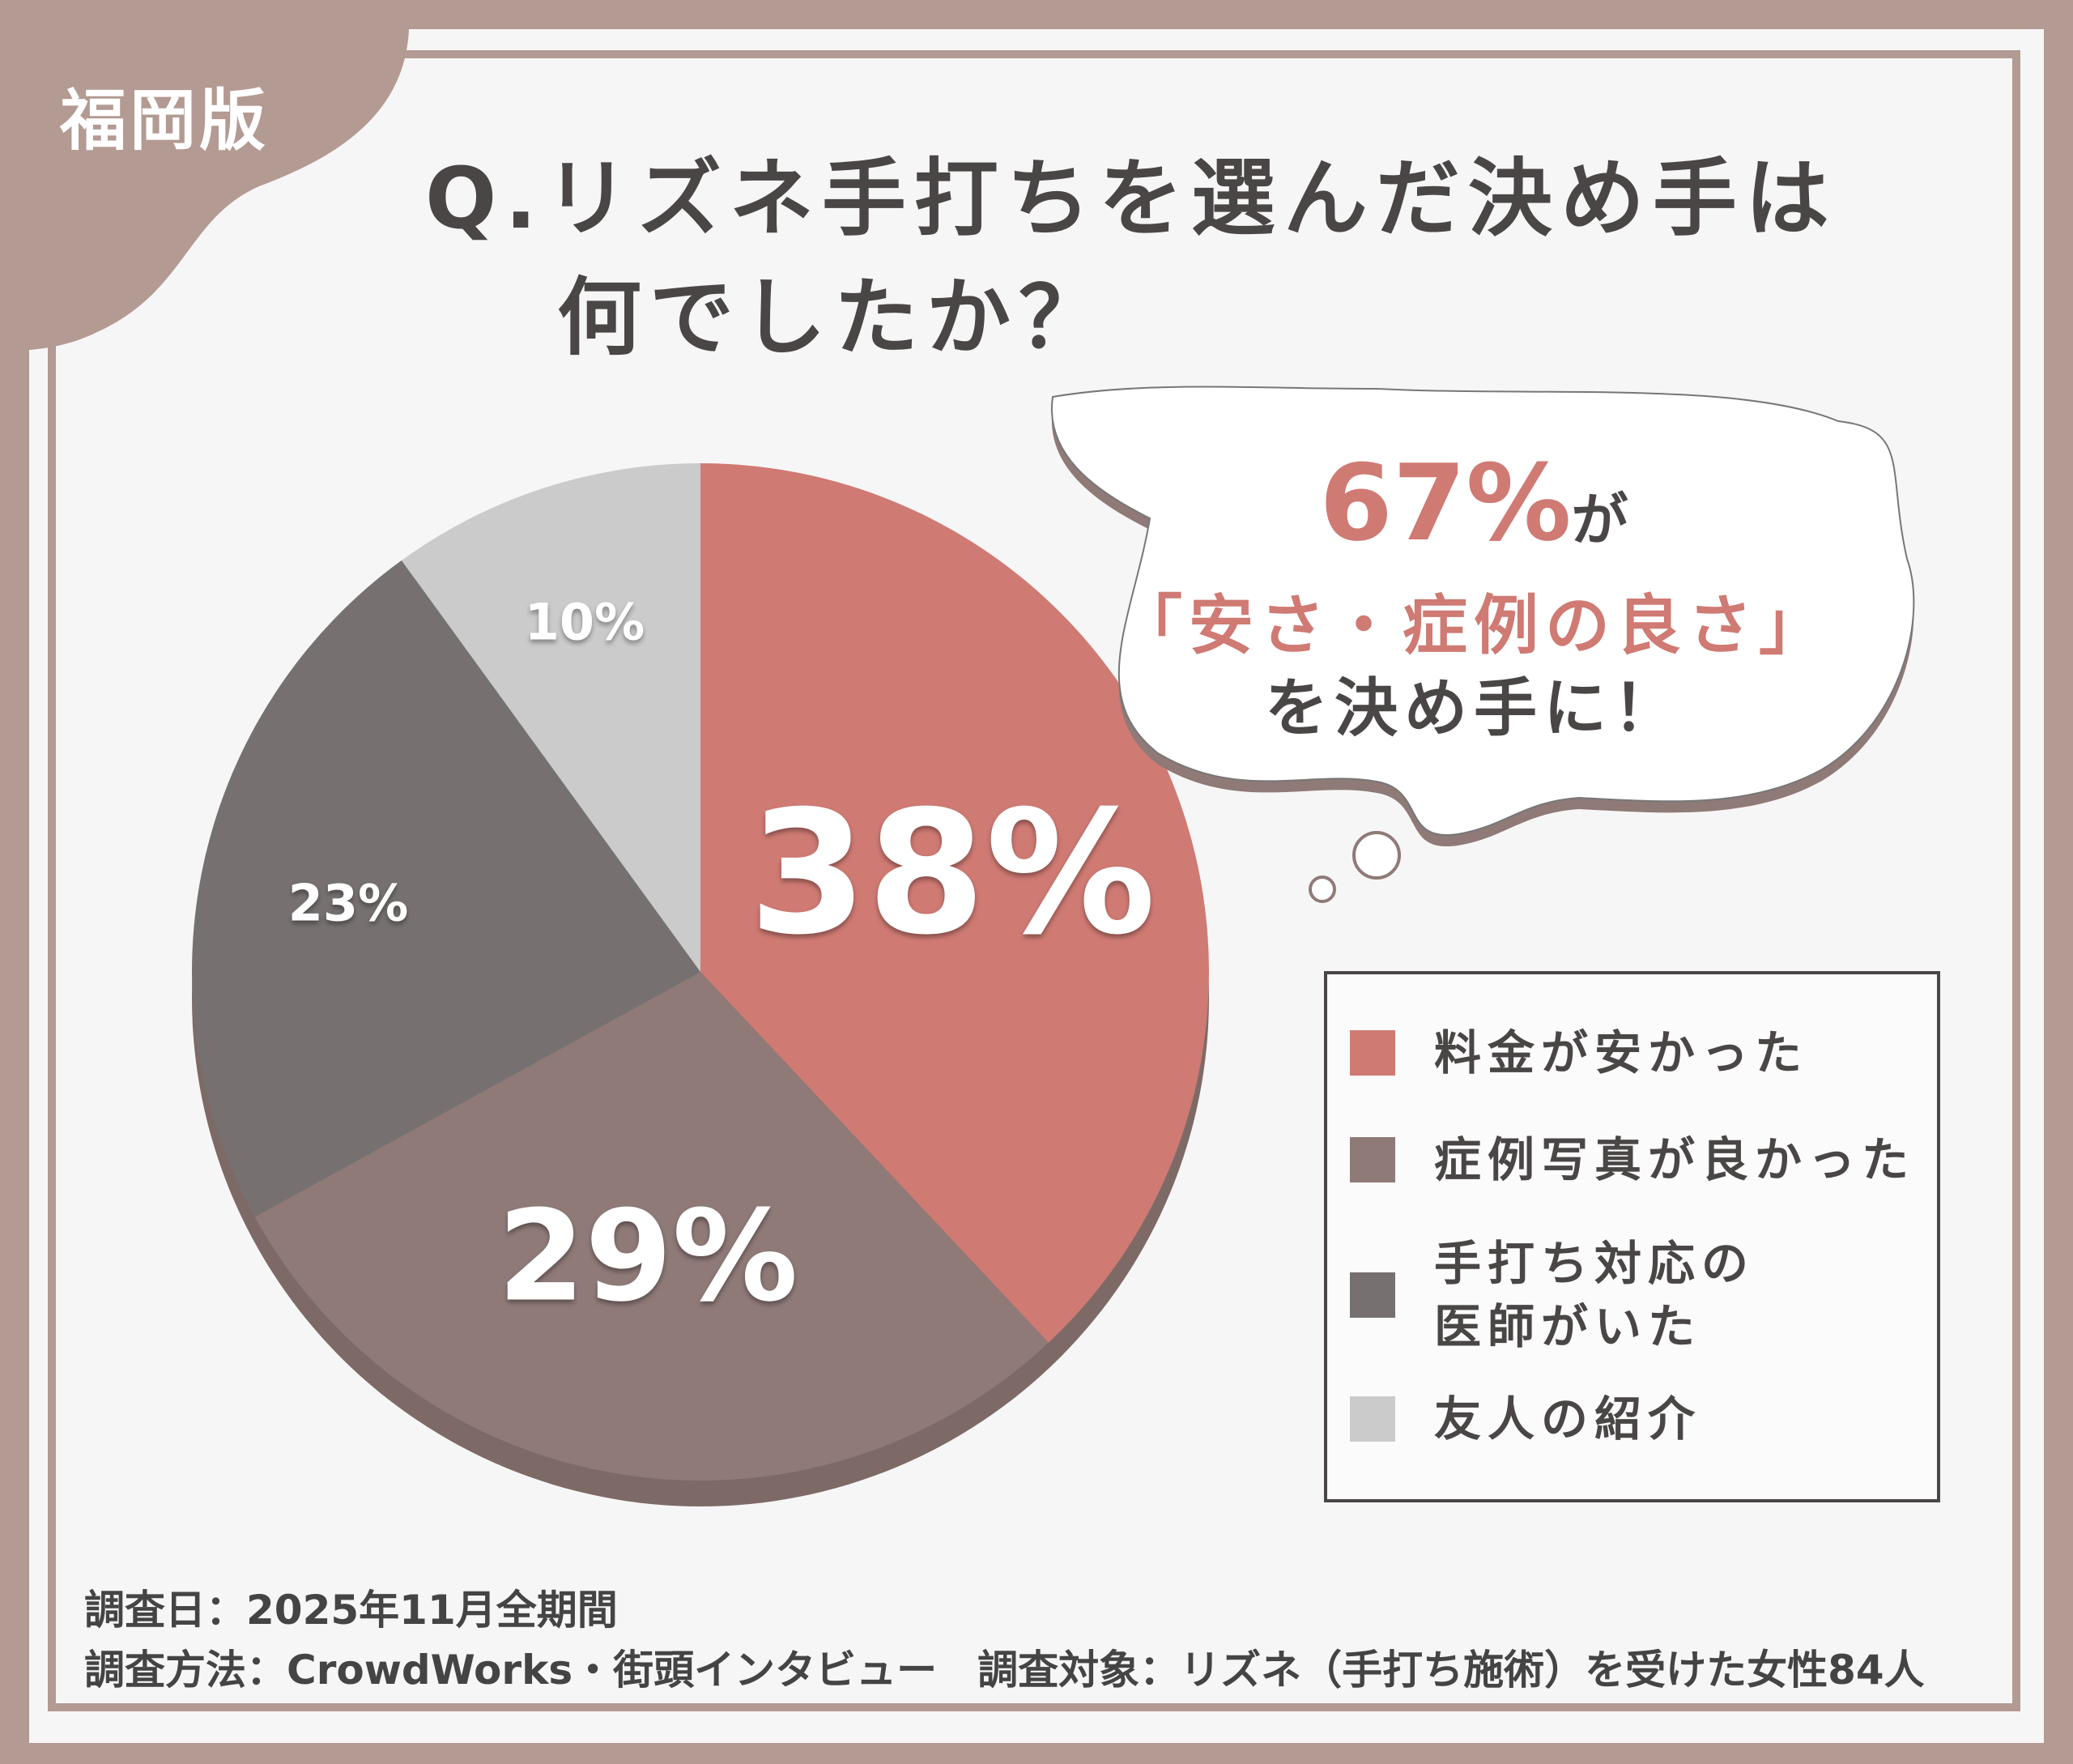  Describe the element at coordinates (165, 121) in the screenshot. I see `region-badge: 福岡版` at that location.